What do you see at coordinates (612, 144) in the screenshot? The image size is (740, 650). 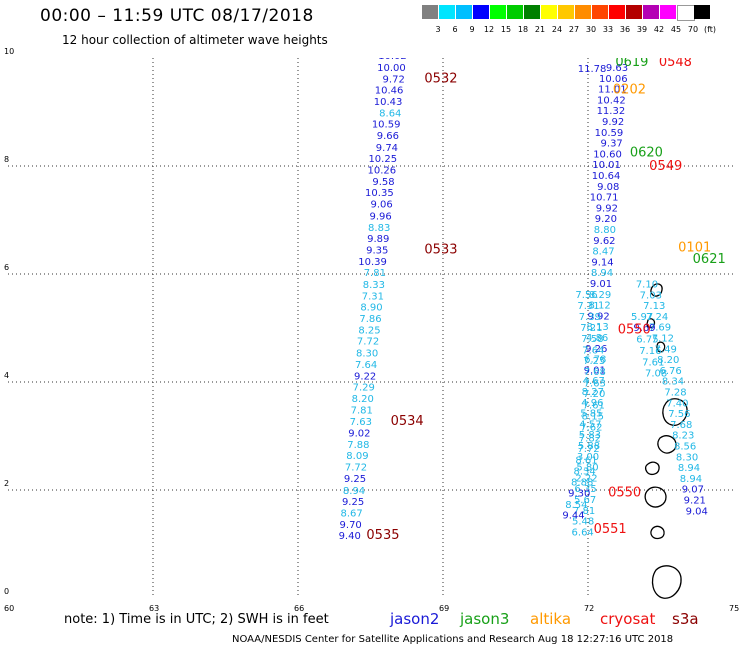 I see `wave-height-value: 9.37` at bounding box center [612, 144].